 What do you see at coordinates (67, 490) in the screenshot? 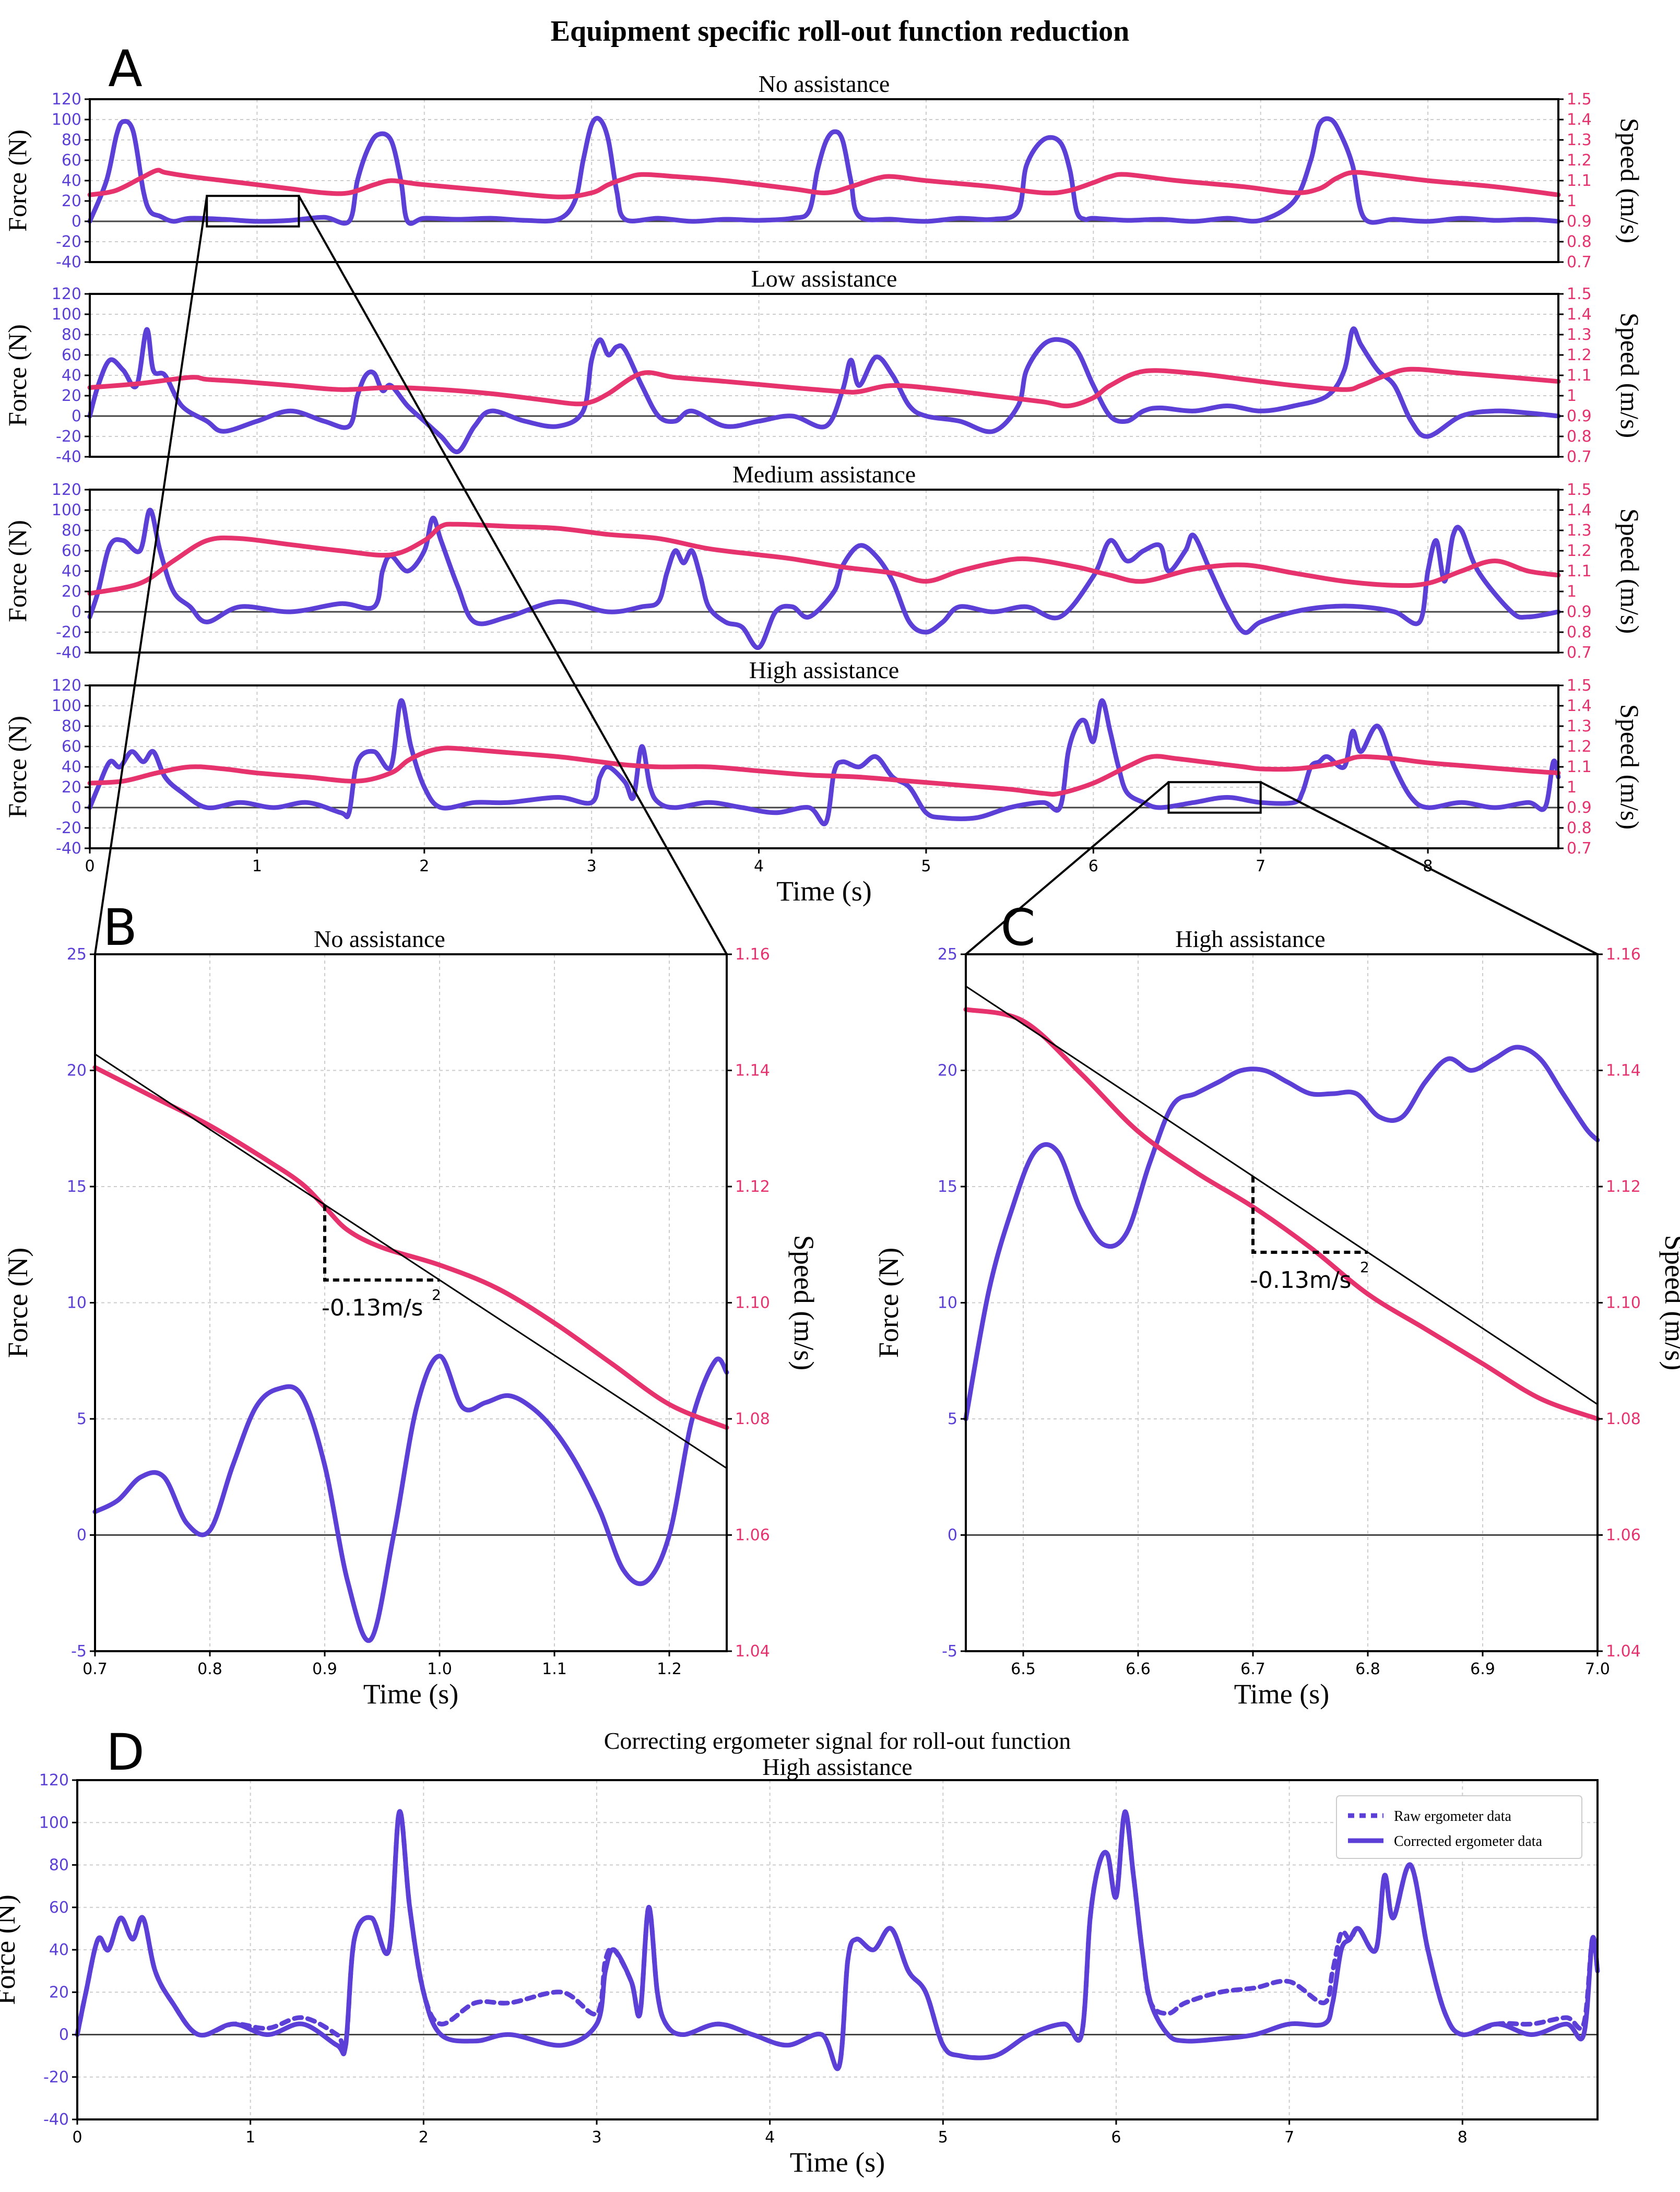
I see `y-tick-label: 120` at bounding box center [67, 490].